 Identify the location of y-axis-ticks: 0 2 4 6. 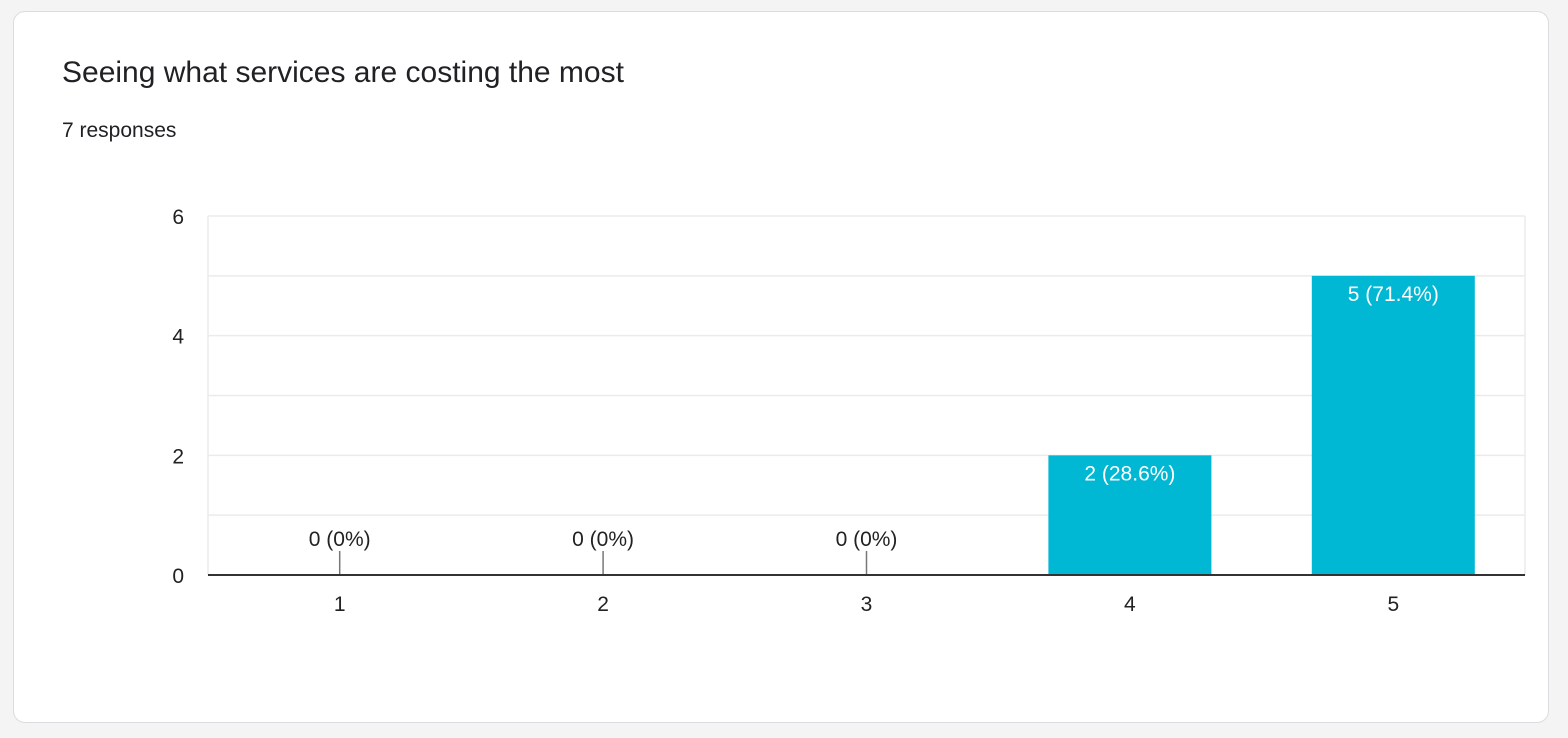
(178, 397).